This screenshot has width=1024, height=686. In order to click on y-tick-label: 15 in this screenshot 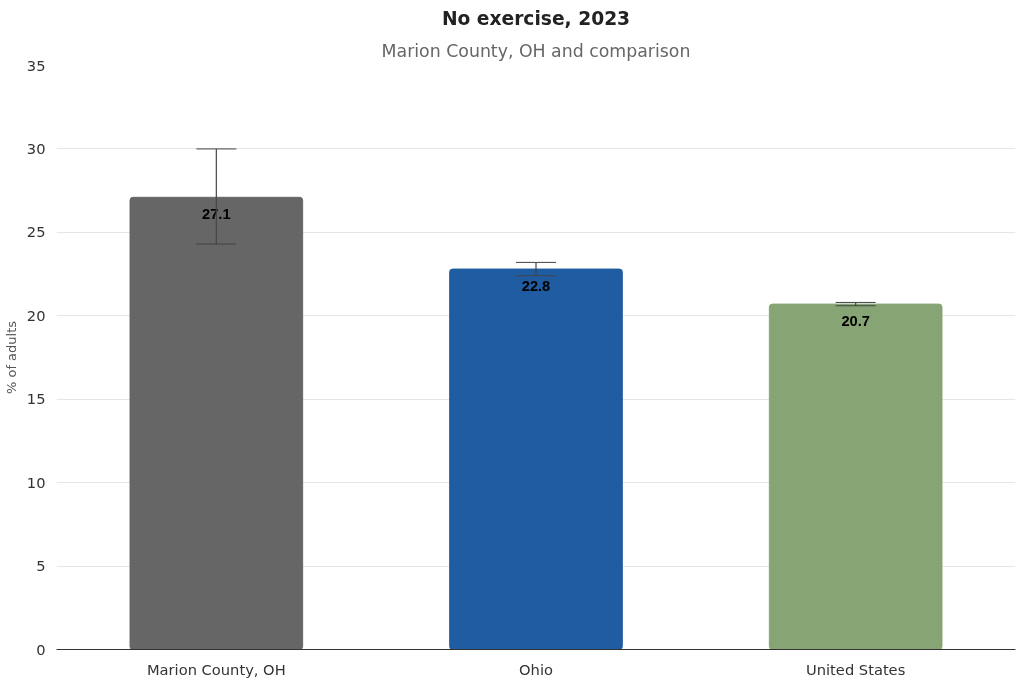, I will do `click(36, 399)`.